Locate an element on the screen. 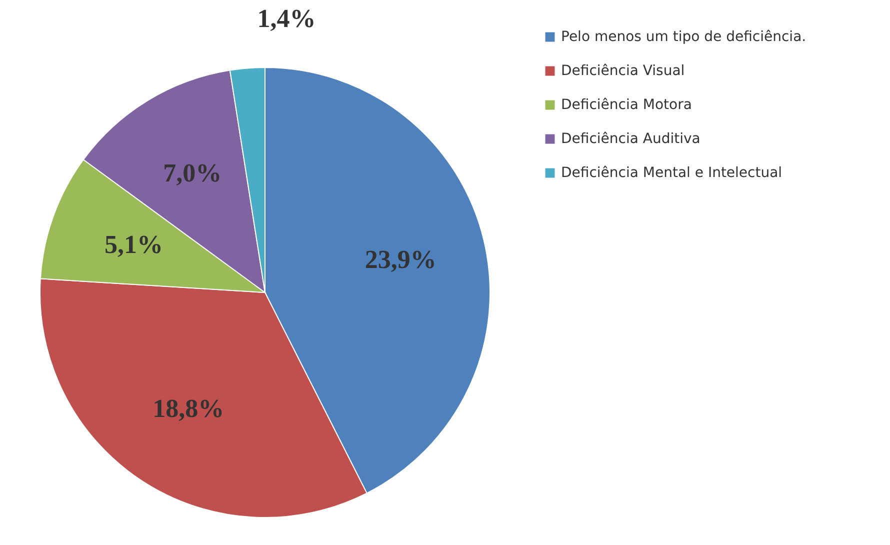  data-label: 5,1% is located at coordinates (134, 245).